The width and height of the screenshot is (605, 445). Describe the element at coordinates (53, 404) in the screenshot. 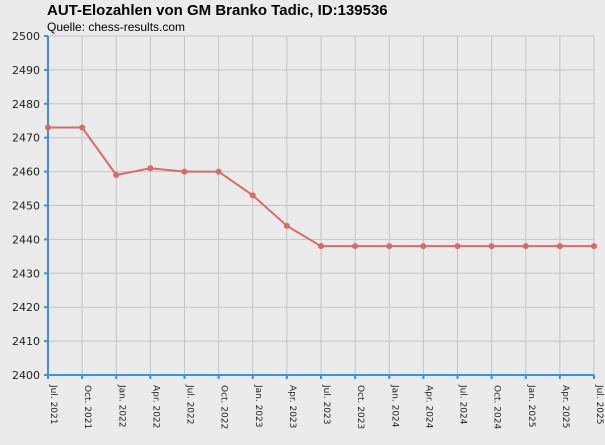

I see `x-tick-label: Jul. 2021` at that location.